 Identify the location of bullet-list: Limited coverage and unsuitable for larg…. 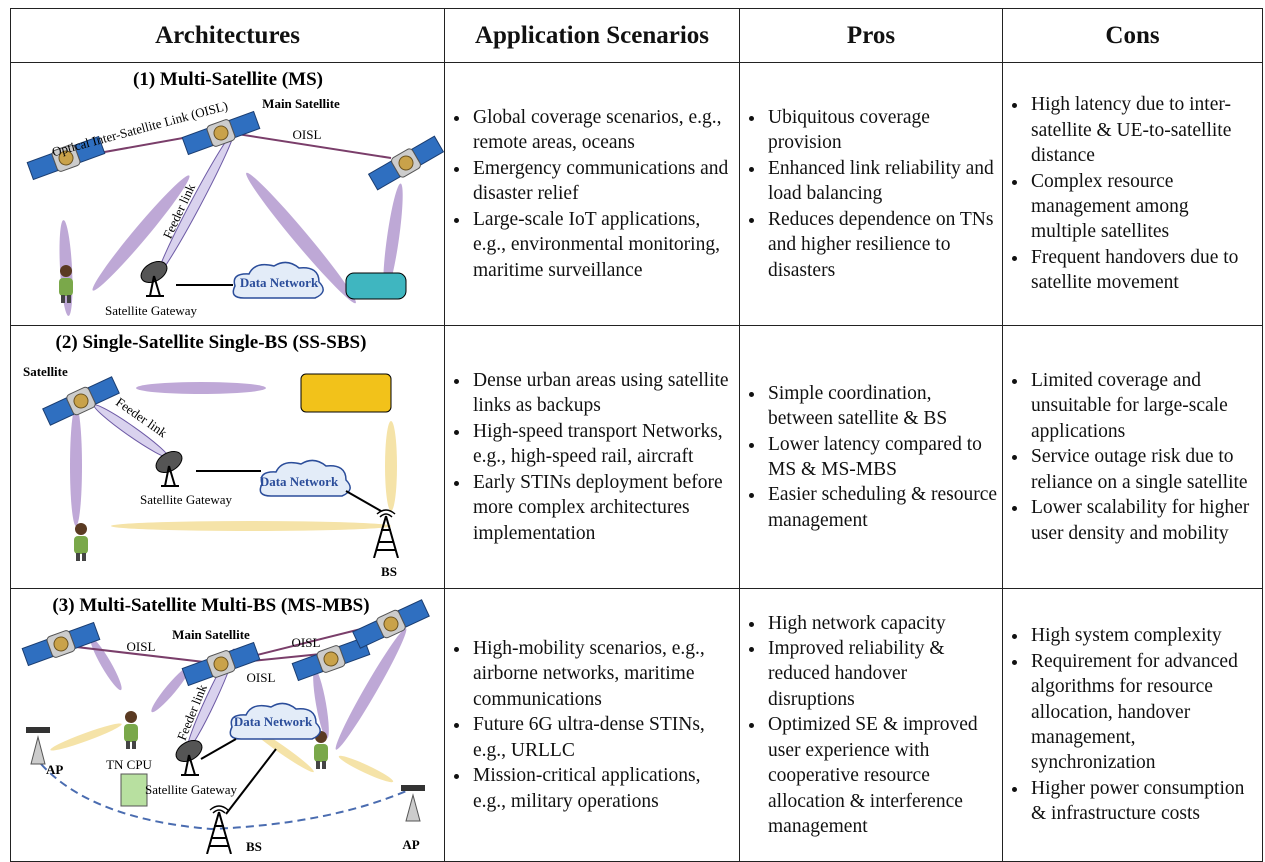
(1132, 457).